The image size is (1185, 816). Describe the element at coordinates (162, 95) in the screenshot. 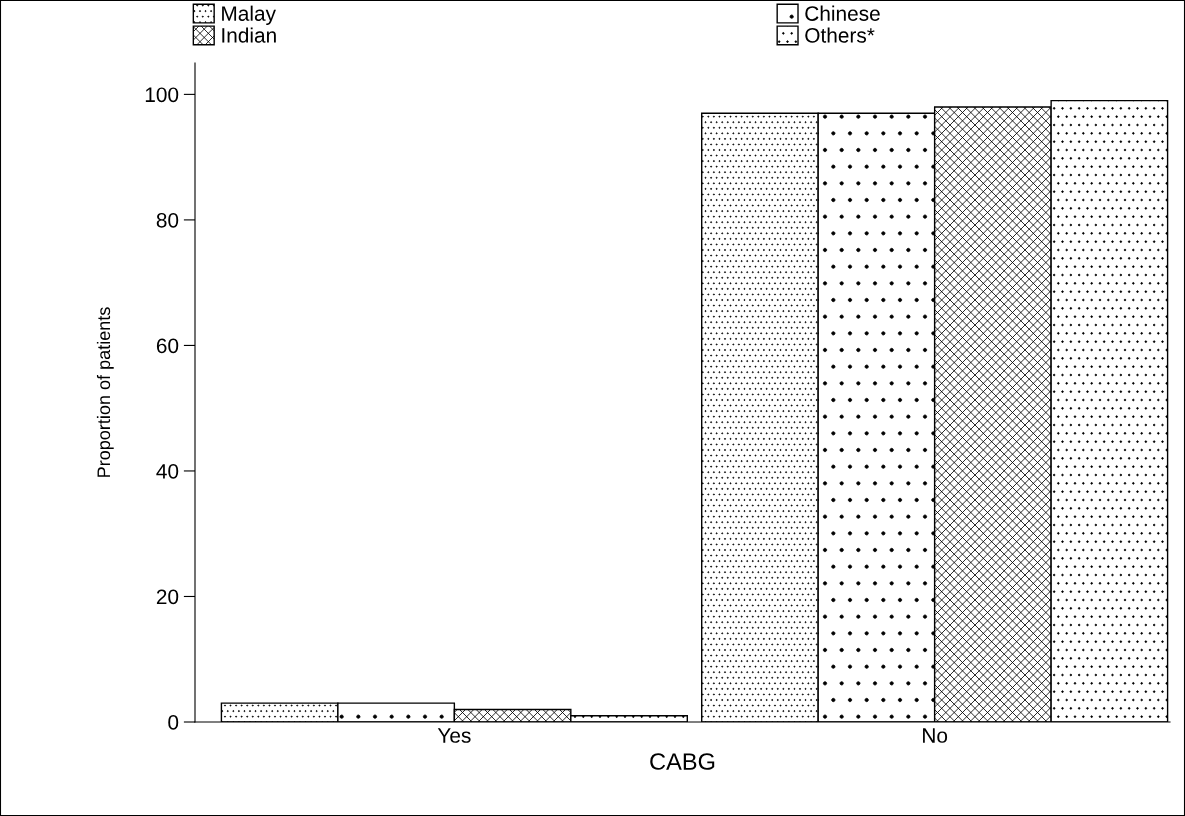

I see `y-tick-label: 100` at that location.